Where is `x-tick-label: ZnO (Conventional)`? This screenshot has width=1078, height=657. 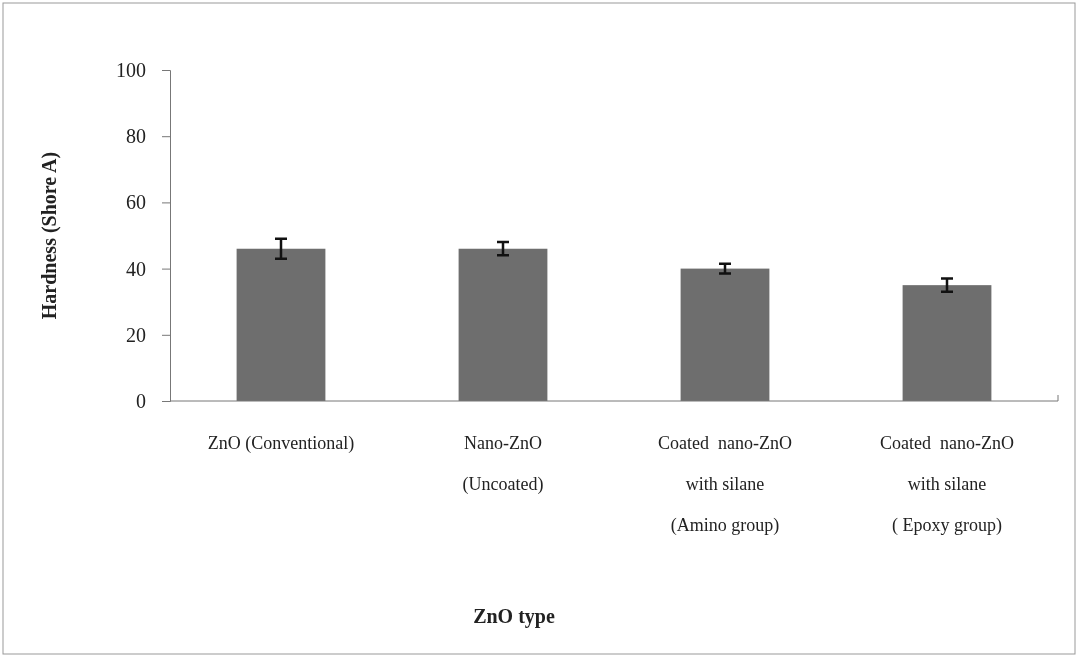 x-tick-label: ZnO (Conventional) is located at coordinates (281, 443).